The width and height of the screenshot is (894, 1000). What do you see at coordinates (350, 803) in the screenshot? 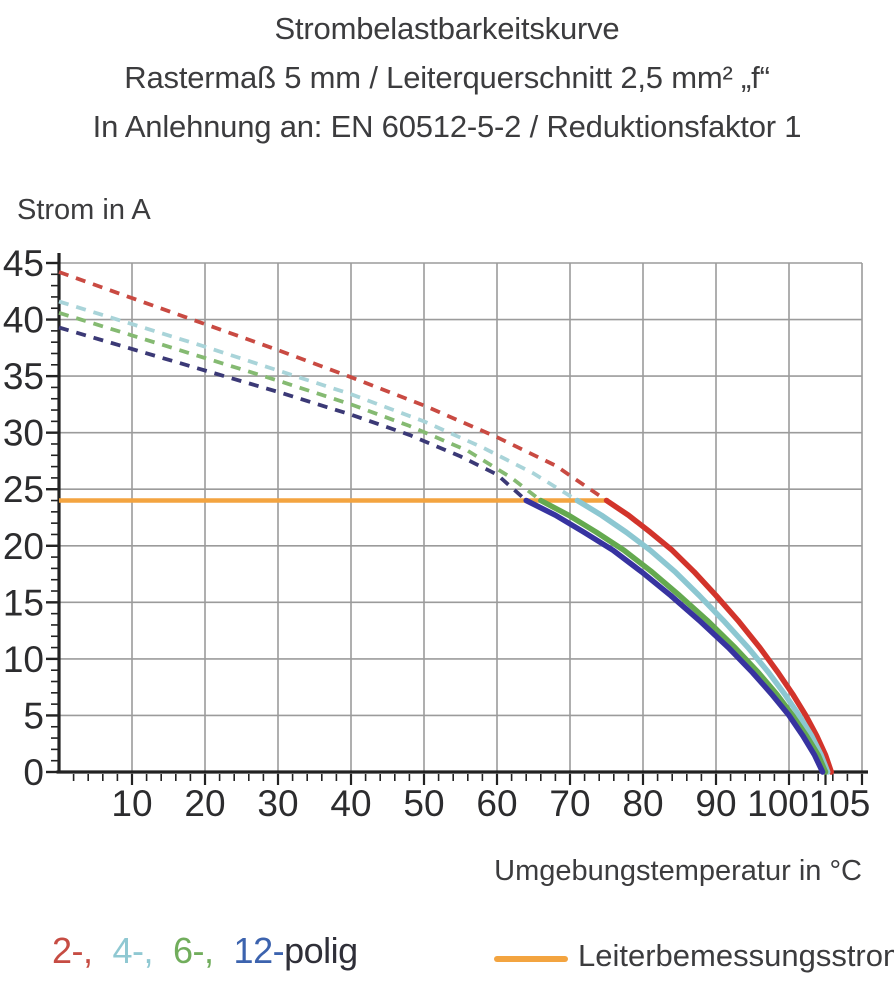
I see `x-tick-label: 40` at bounding box center [350, 803].